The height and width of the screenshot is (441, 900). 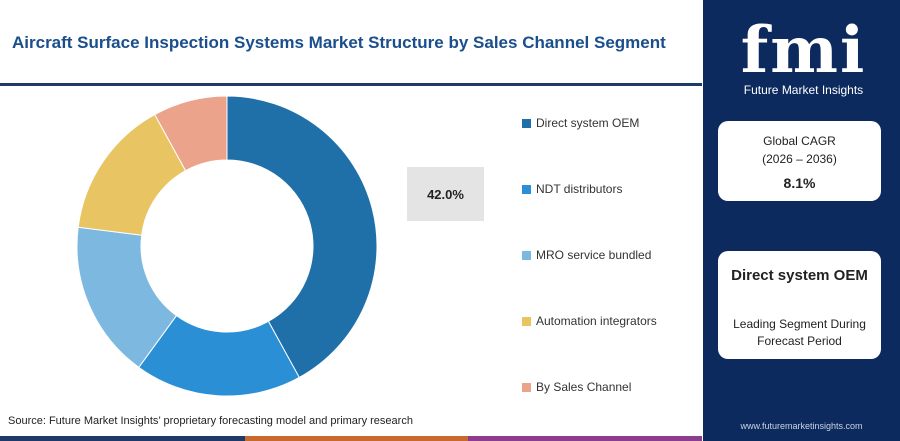 I want to click on legend-item: MRO service bundled, so click(x=586, y=255).